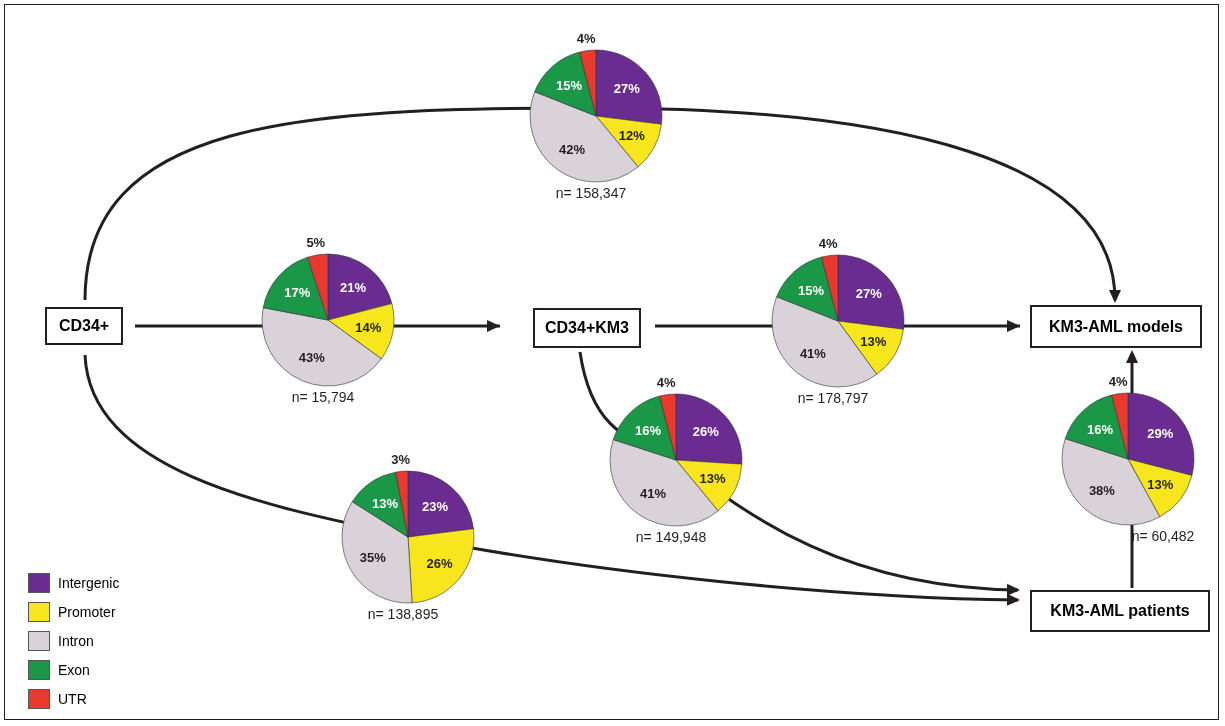 Image resolution: width=1225 pixels, height=726 pixels. What do you see at coordinates (72, 698) in the screenshot?
I see `legend-label: UTR` at bounding box center [72, 698].